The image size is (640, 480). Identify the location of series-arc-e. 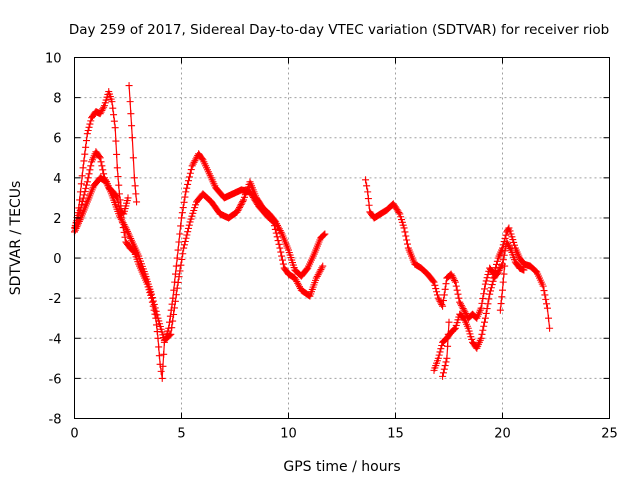
(458, 254).